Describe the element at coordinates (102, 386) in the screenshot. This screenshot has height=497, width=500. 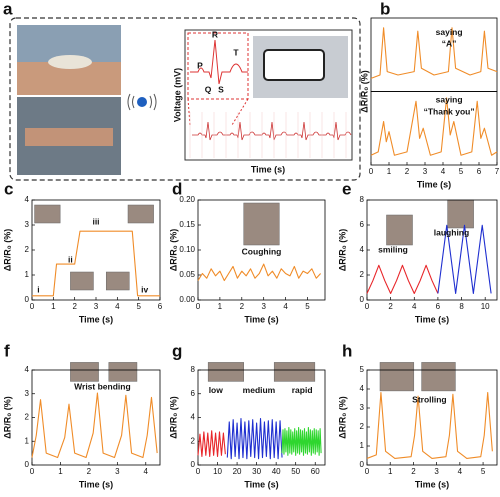
I see `annotation: Wrist bending` at that location.